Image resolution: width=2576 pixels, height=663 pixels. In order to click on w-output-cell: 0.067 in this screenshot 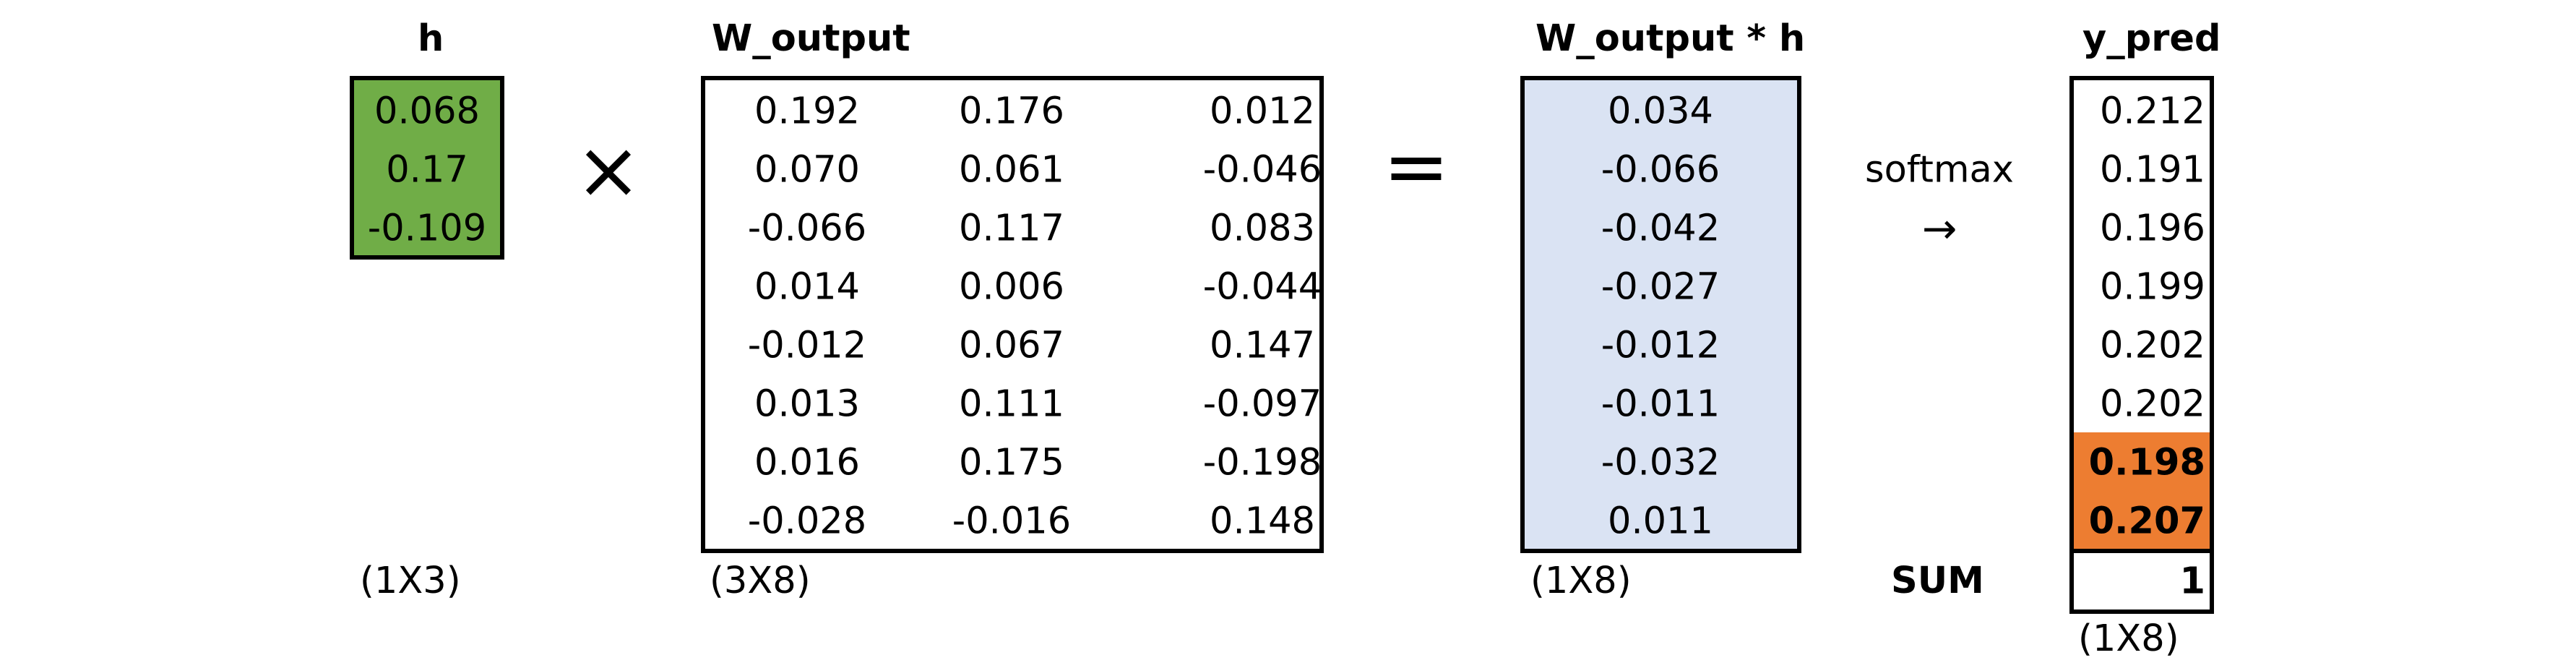, I will do `click(1011, 345)`.